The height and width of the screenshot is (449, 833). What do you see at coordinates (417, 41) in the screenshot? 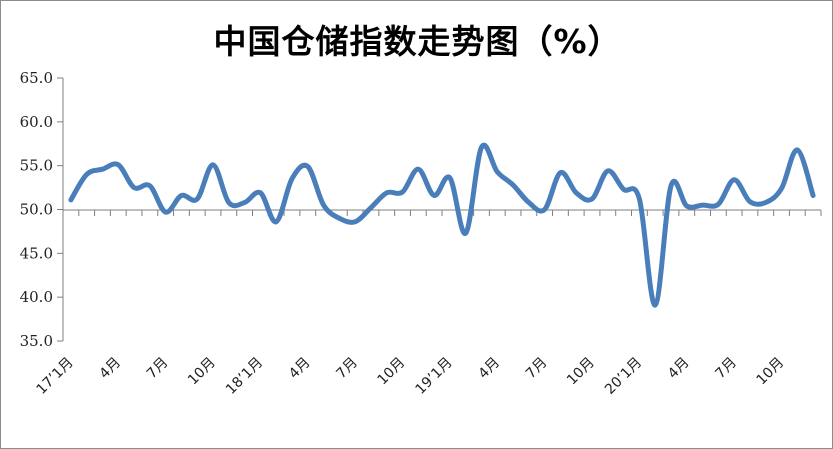
I see `chart-title: 中国仓储指数走势图（%）` at bounding box center [417, 41].